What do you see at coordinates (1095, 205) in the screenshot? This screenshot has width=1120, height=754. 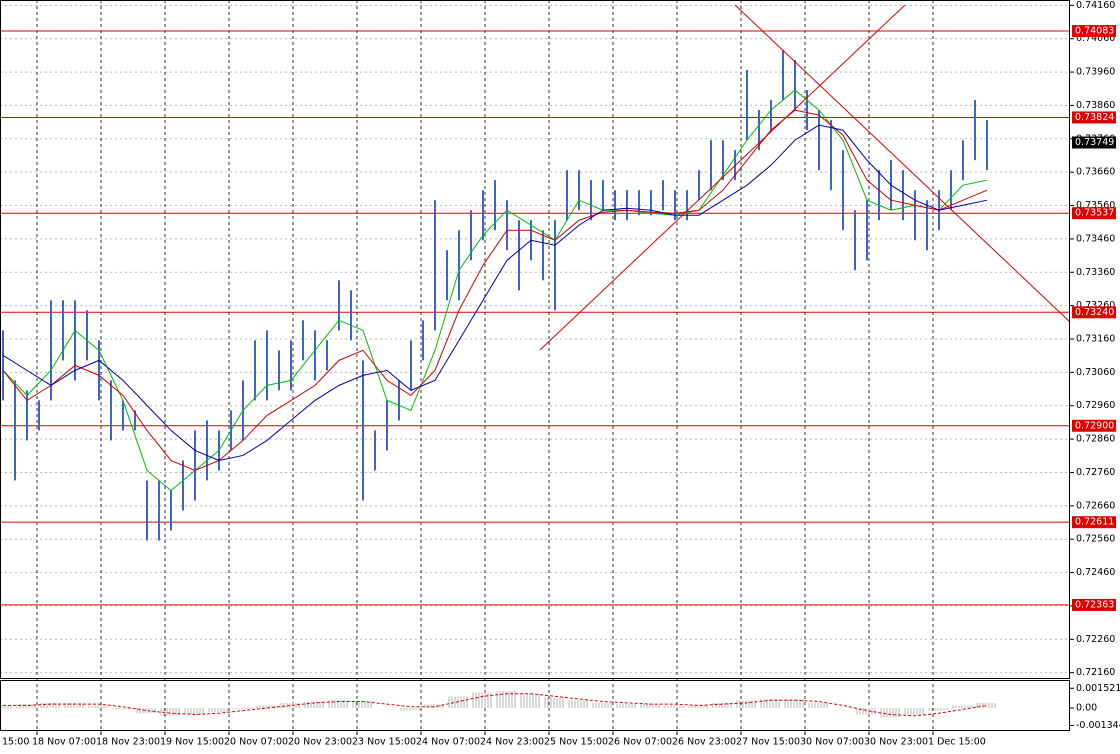 I see `y-tick-label: 0.73560` at bounding box center [1095, 205].